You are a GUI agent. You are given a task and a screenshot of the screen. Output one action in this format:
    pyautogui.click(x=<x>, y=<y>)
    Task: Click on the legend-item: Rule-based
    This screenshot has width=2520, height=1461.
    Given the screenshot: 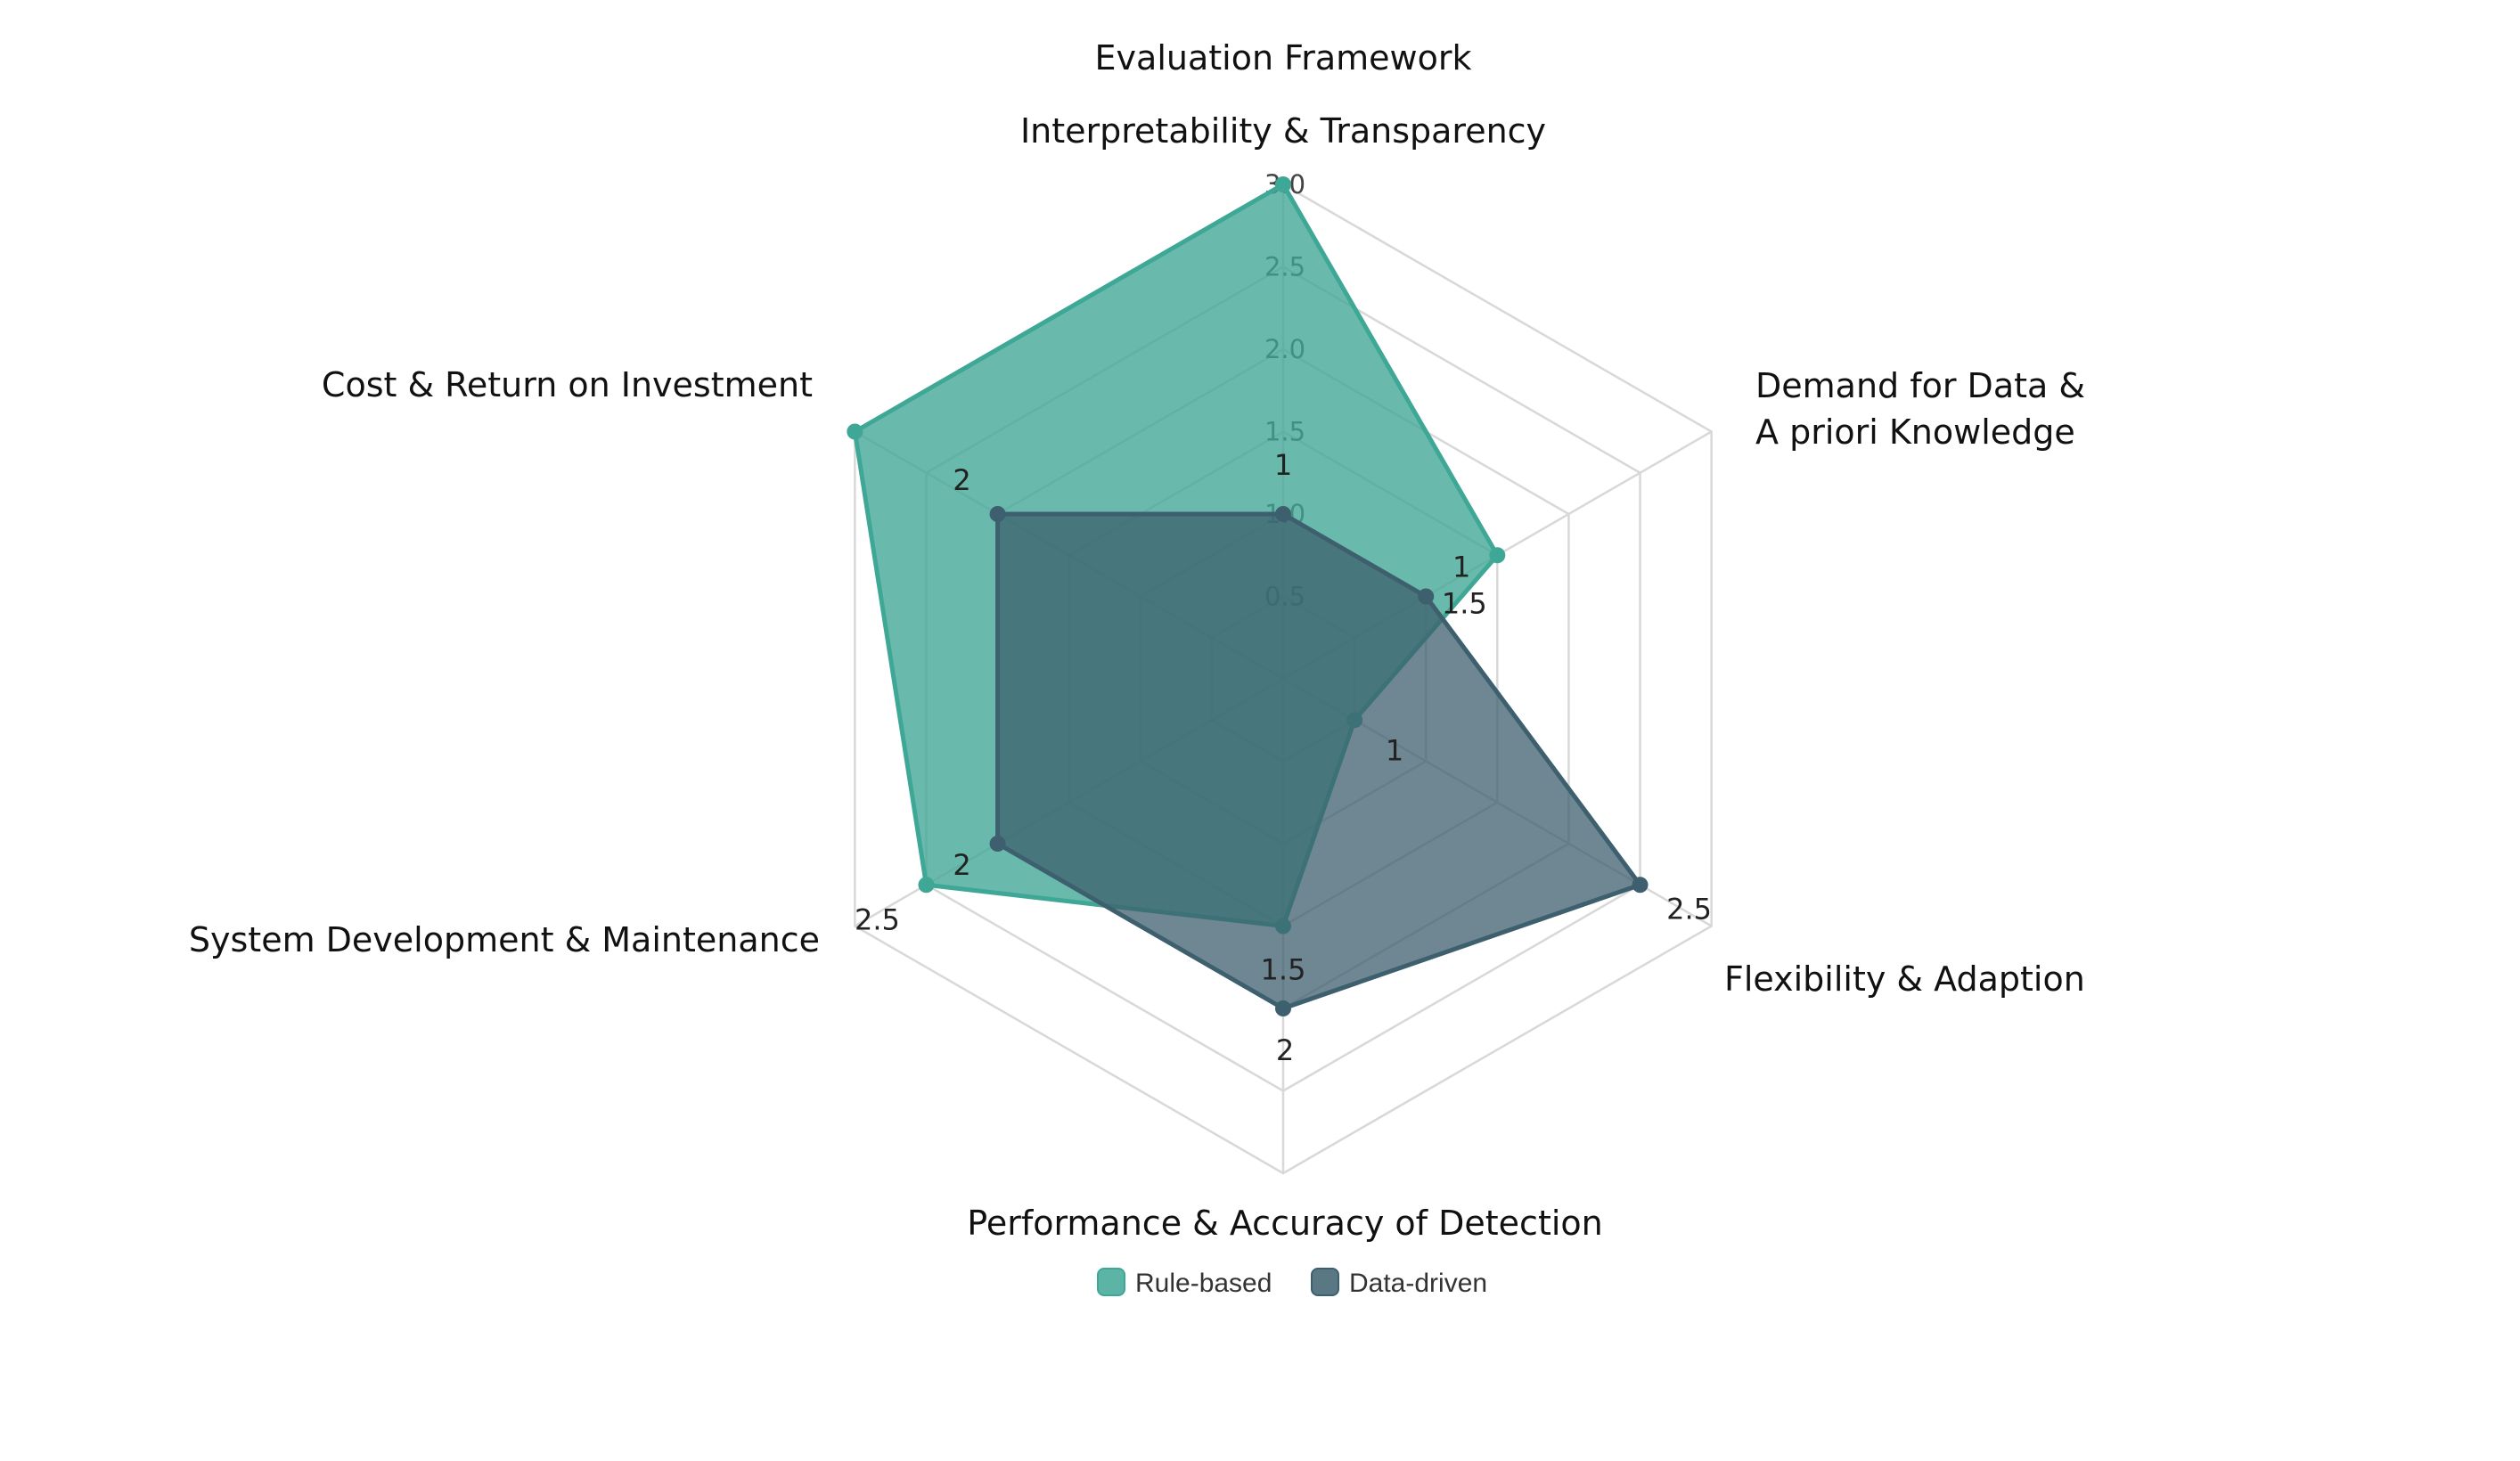 What is the action you would take?
    pyautogui.click(x=1184, y=1283)
    